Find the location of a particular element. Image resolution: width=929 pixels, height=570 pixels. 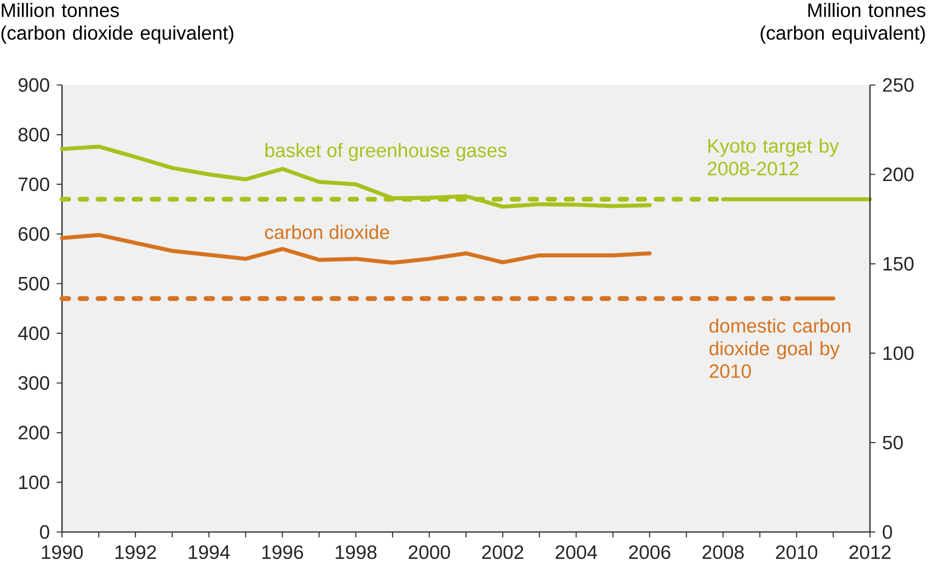

series-label: carbon dioxide is located at coordinates (327, 232).